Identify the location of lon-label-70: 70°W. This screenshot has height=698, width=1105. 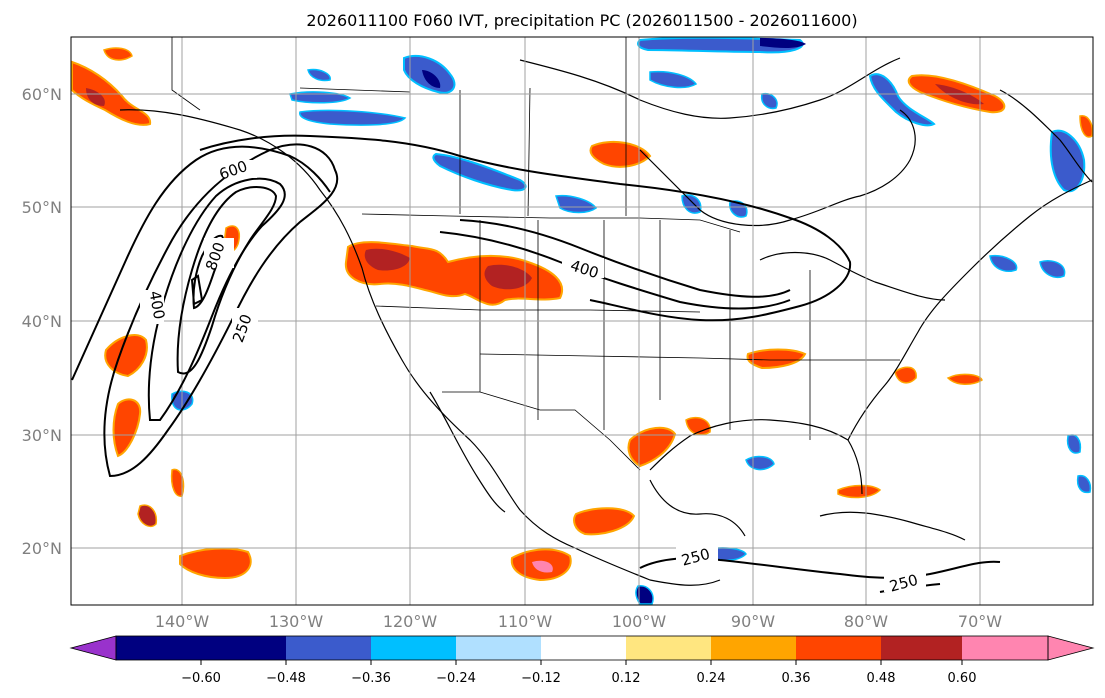
(980, 621).